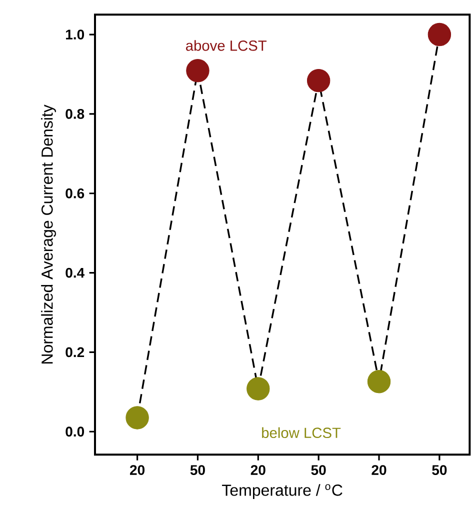  I want to click on y-tick-label: 0.4, so click(75, 273).